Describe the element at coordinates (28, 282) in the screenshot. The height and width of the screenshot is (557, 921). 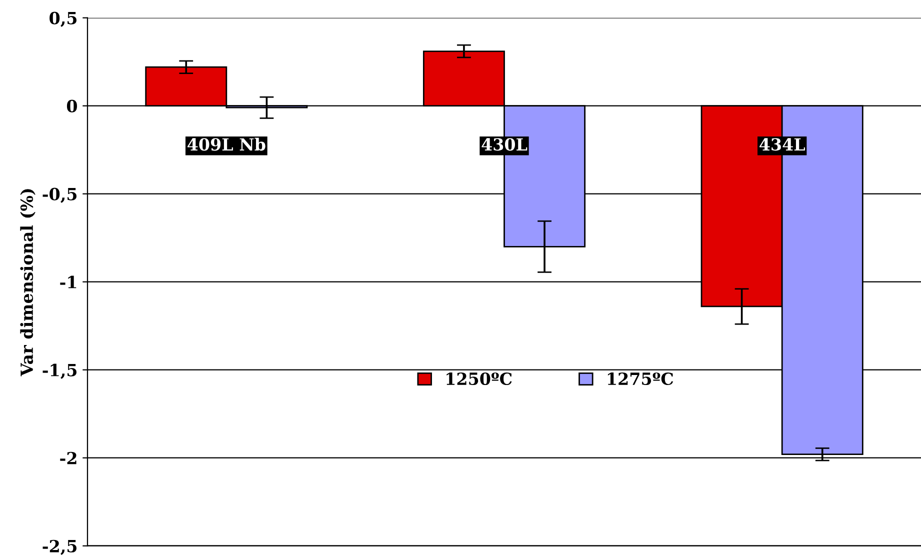
I see `y-axis-title: Var dimensional (%)` at that location.